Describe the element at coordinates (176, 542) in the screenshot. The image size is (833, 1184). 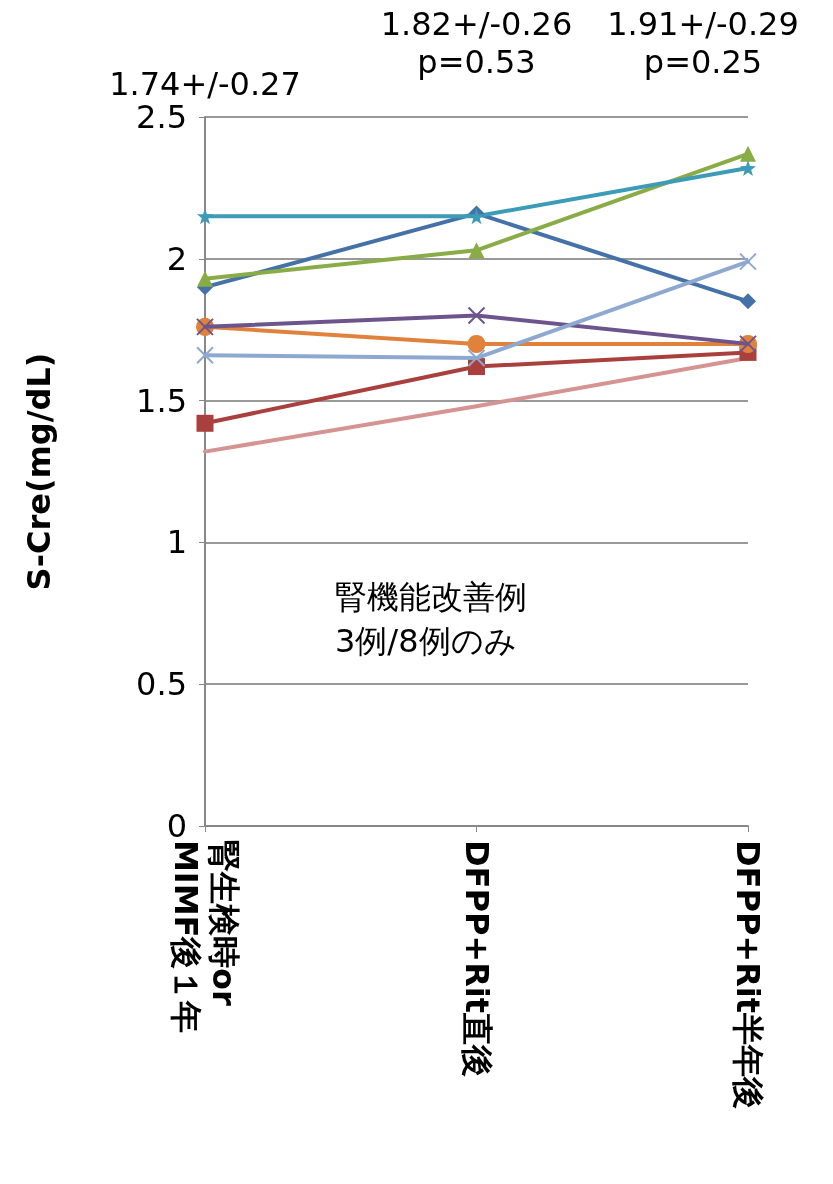
I see `y-tick-label: 1` at that location.